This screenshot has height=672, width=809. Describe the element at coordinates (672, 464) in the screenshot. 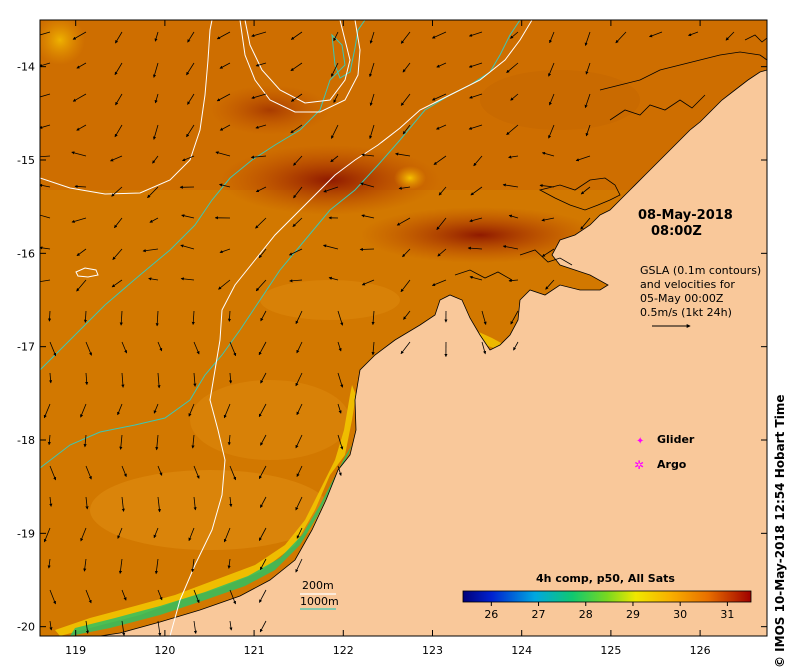

I see `argo-label: Argo` at that location.